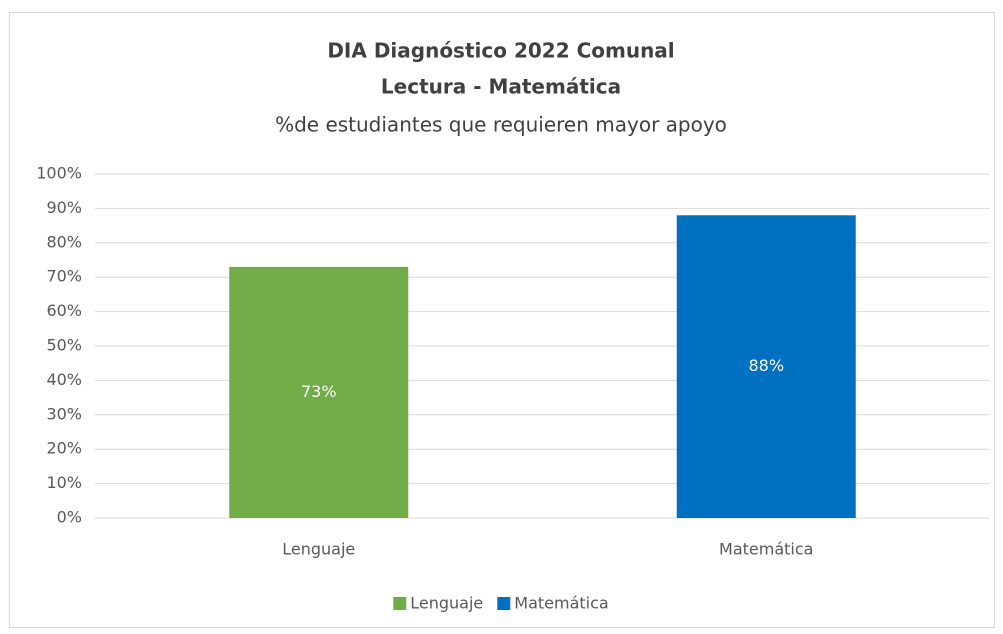  I want to click on data-label: 88%, so click(766, 365).